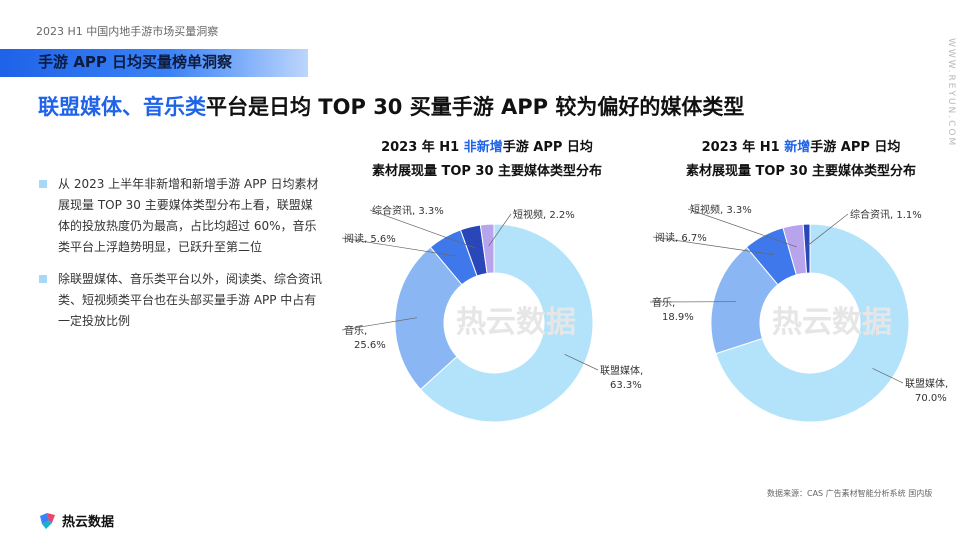  What do you see at coordinates (886, 214) in the screenshot?
I see `slice-label: 综合资讯, 1.1%` at bounding box center [886, 214].